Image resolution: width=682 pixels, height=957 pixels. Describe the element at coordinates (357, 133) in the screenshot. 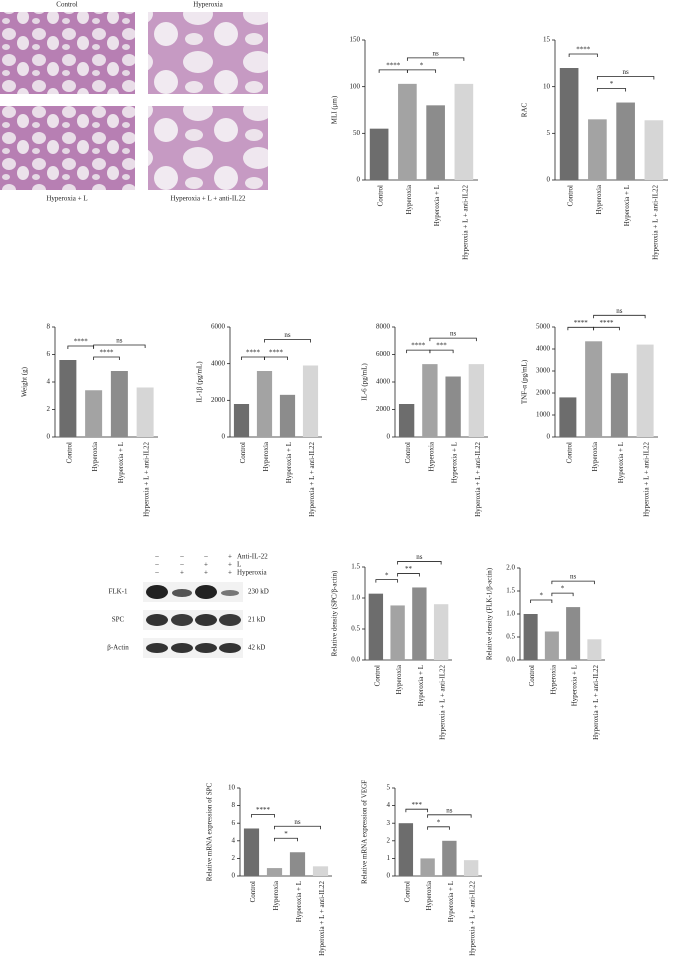

I see `y-tick-label: 50` at that location.